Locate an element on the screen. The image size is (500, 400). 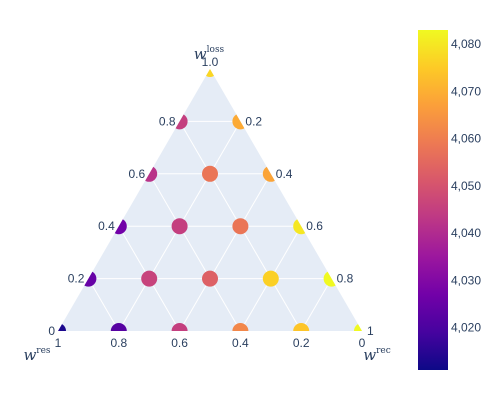
colorbar-tick-label: 4,060 is located at coordinates (466, 139).